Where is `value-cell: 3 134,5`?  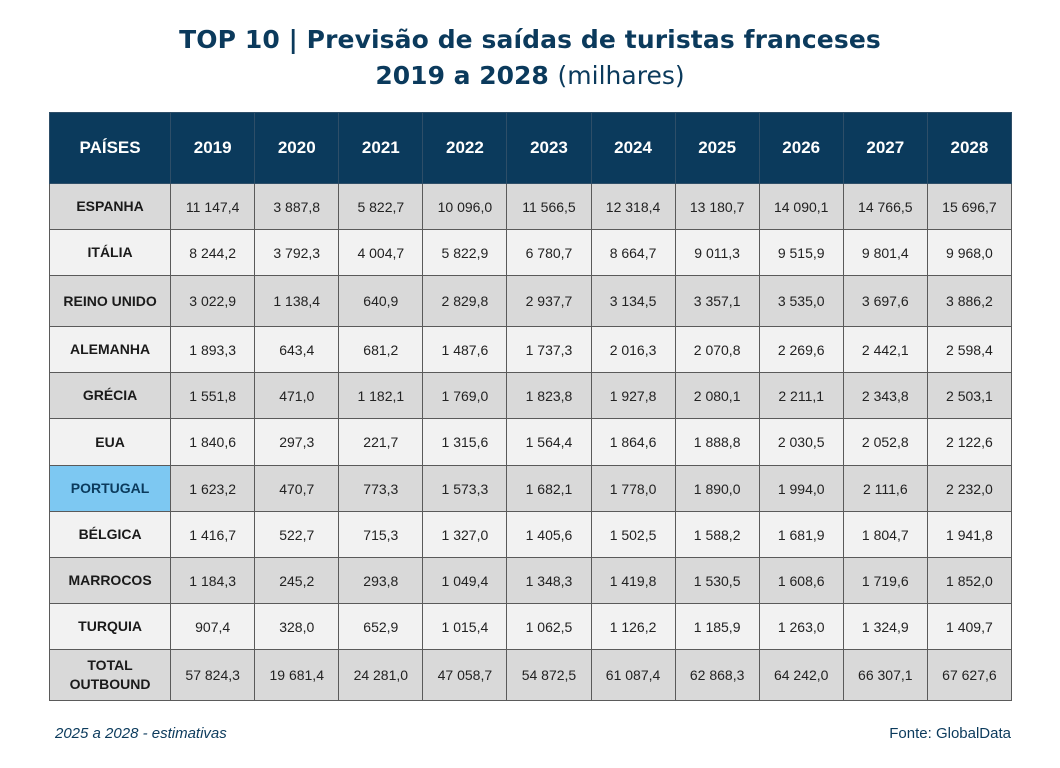 value-cell: 3 134,5 is located at coordinates (633, 301).